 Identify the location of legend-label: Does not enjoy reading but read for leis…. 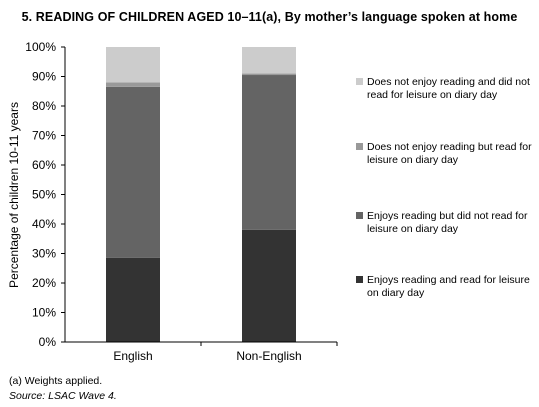
(449, 153).